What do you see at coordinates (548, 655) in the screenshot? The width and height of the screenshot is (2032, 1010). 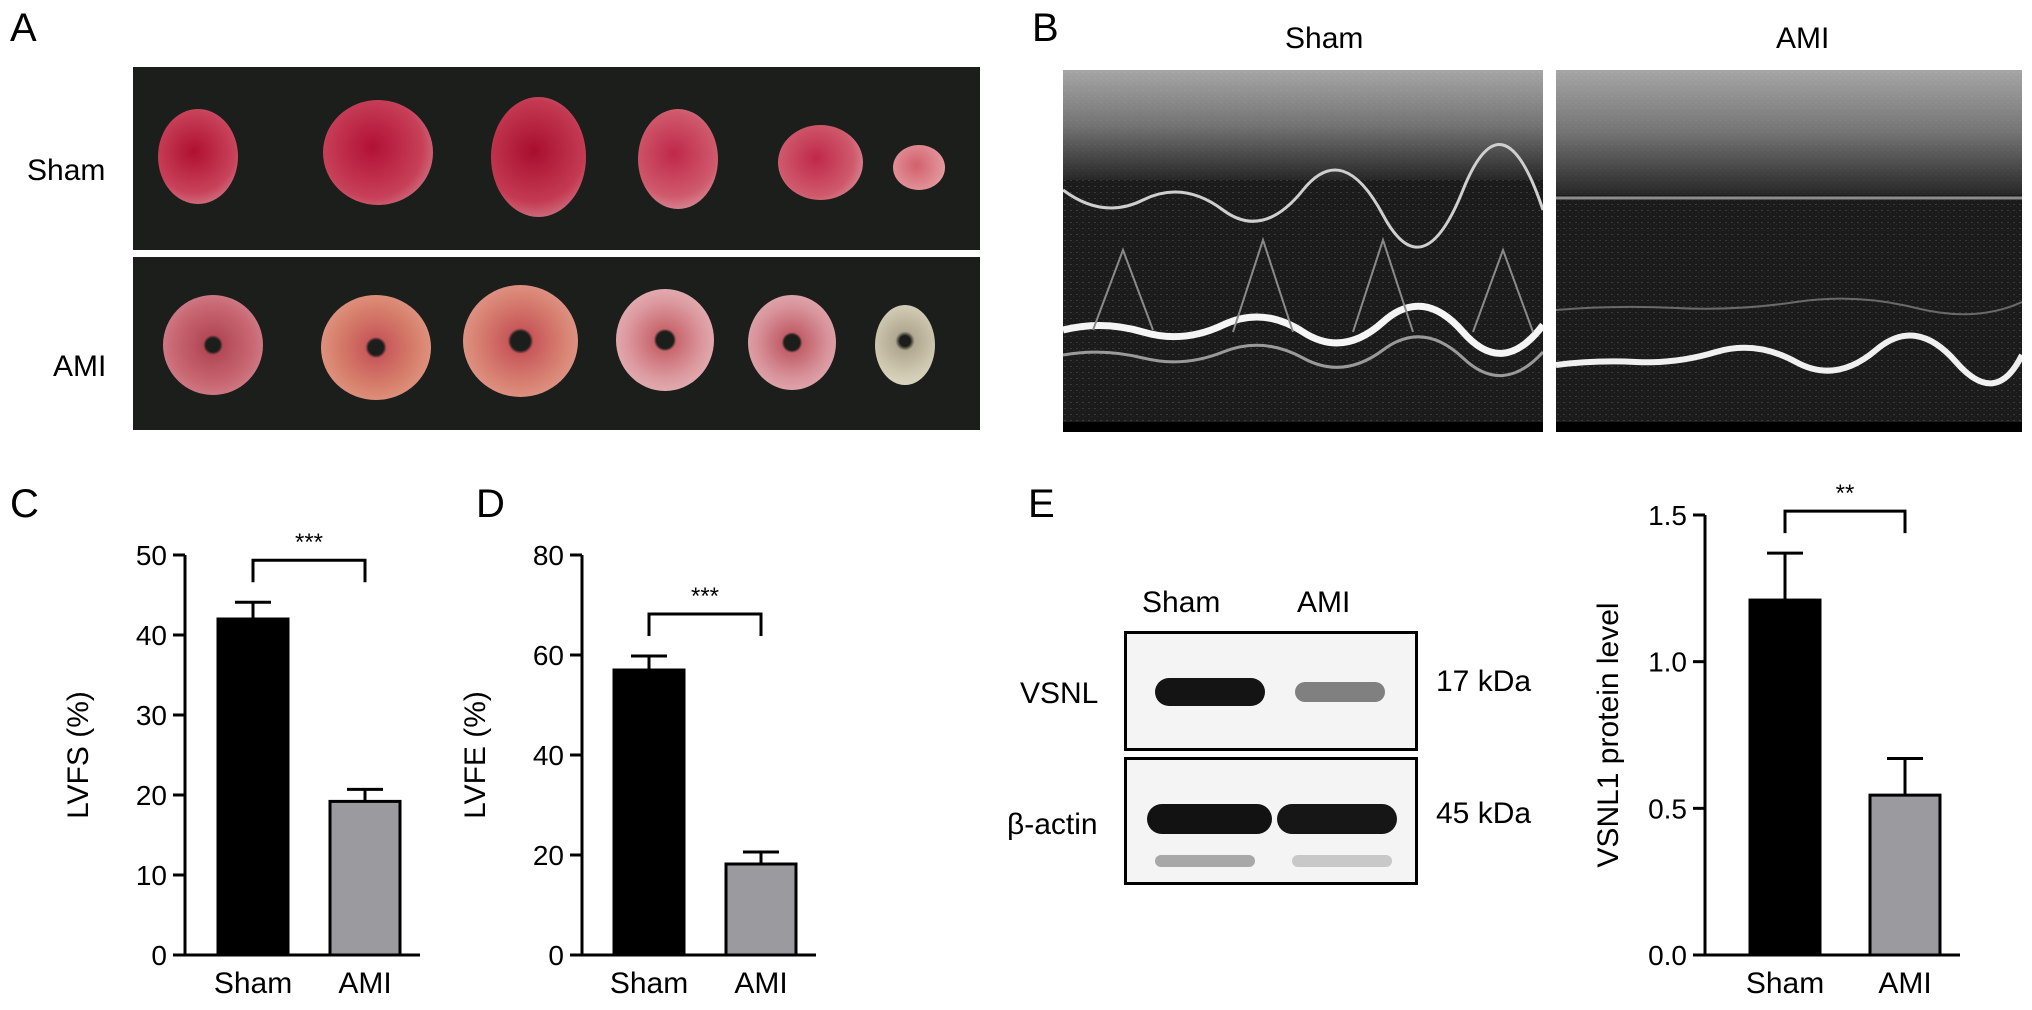 I see `y-tick-label: 60` at bounding box center [548, 655].